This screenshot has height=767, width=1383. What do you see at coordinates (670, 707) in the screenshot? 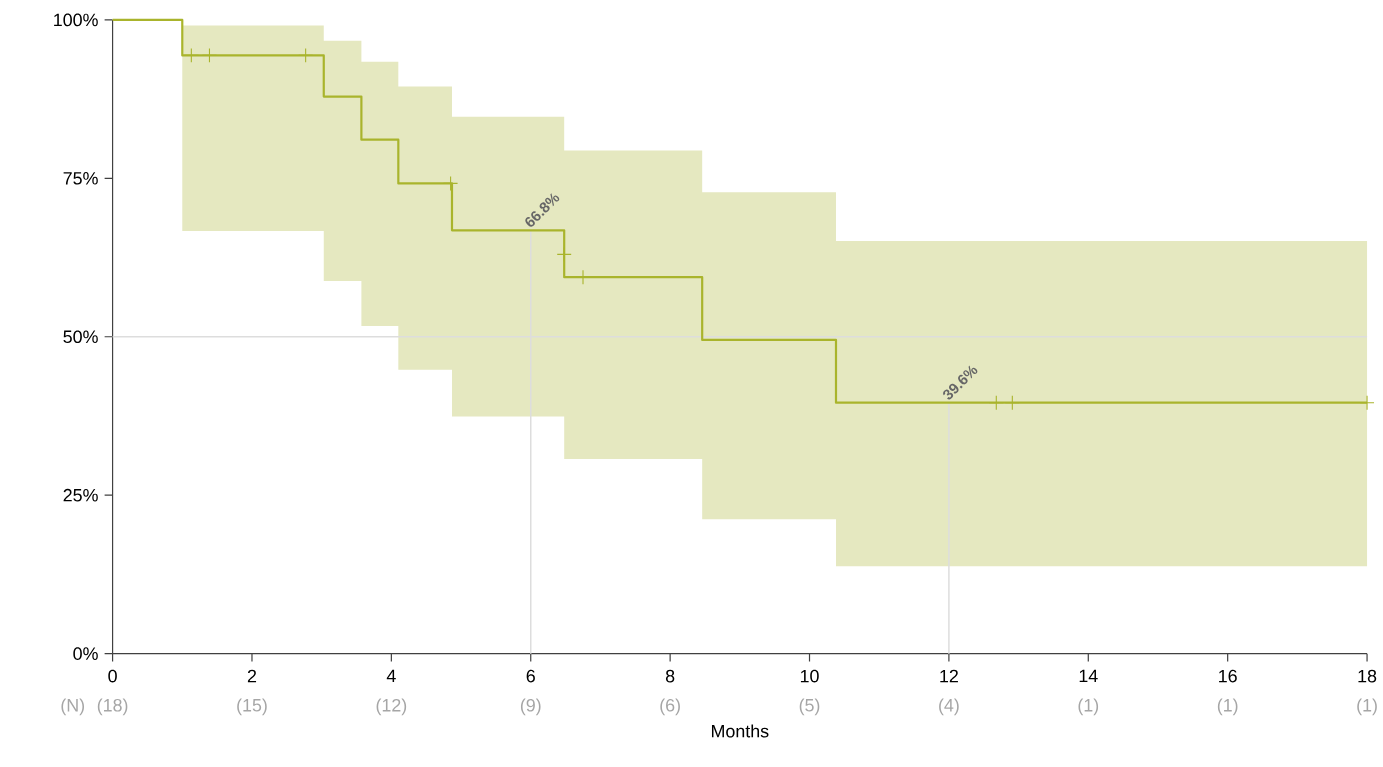
I see `text: (6)` at bounding box center [670, 707].